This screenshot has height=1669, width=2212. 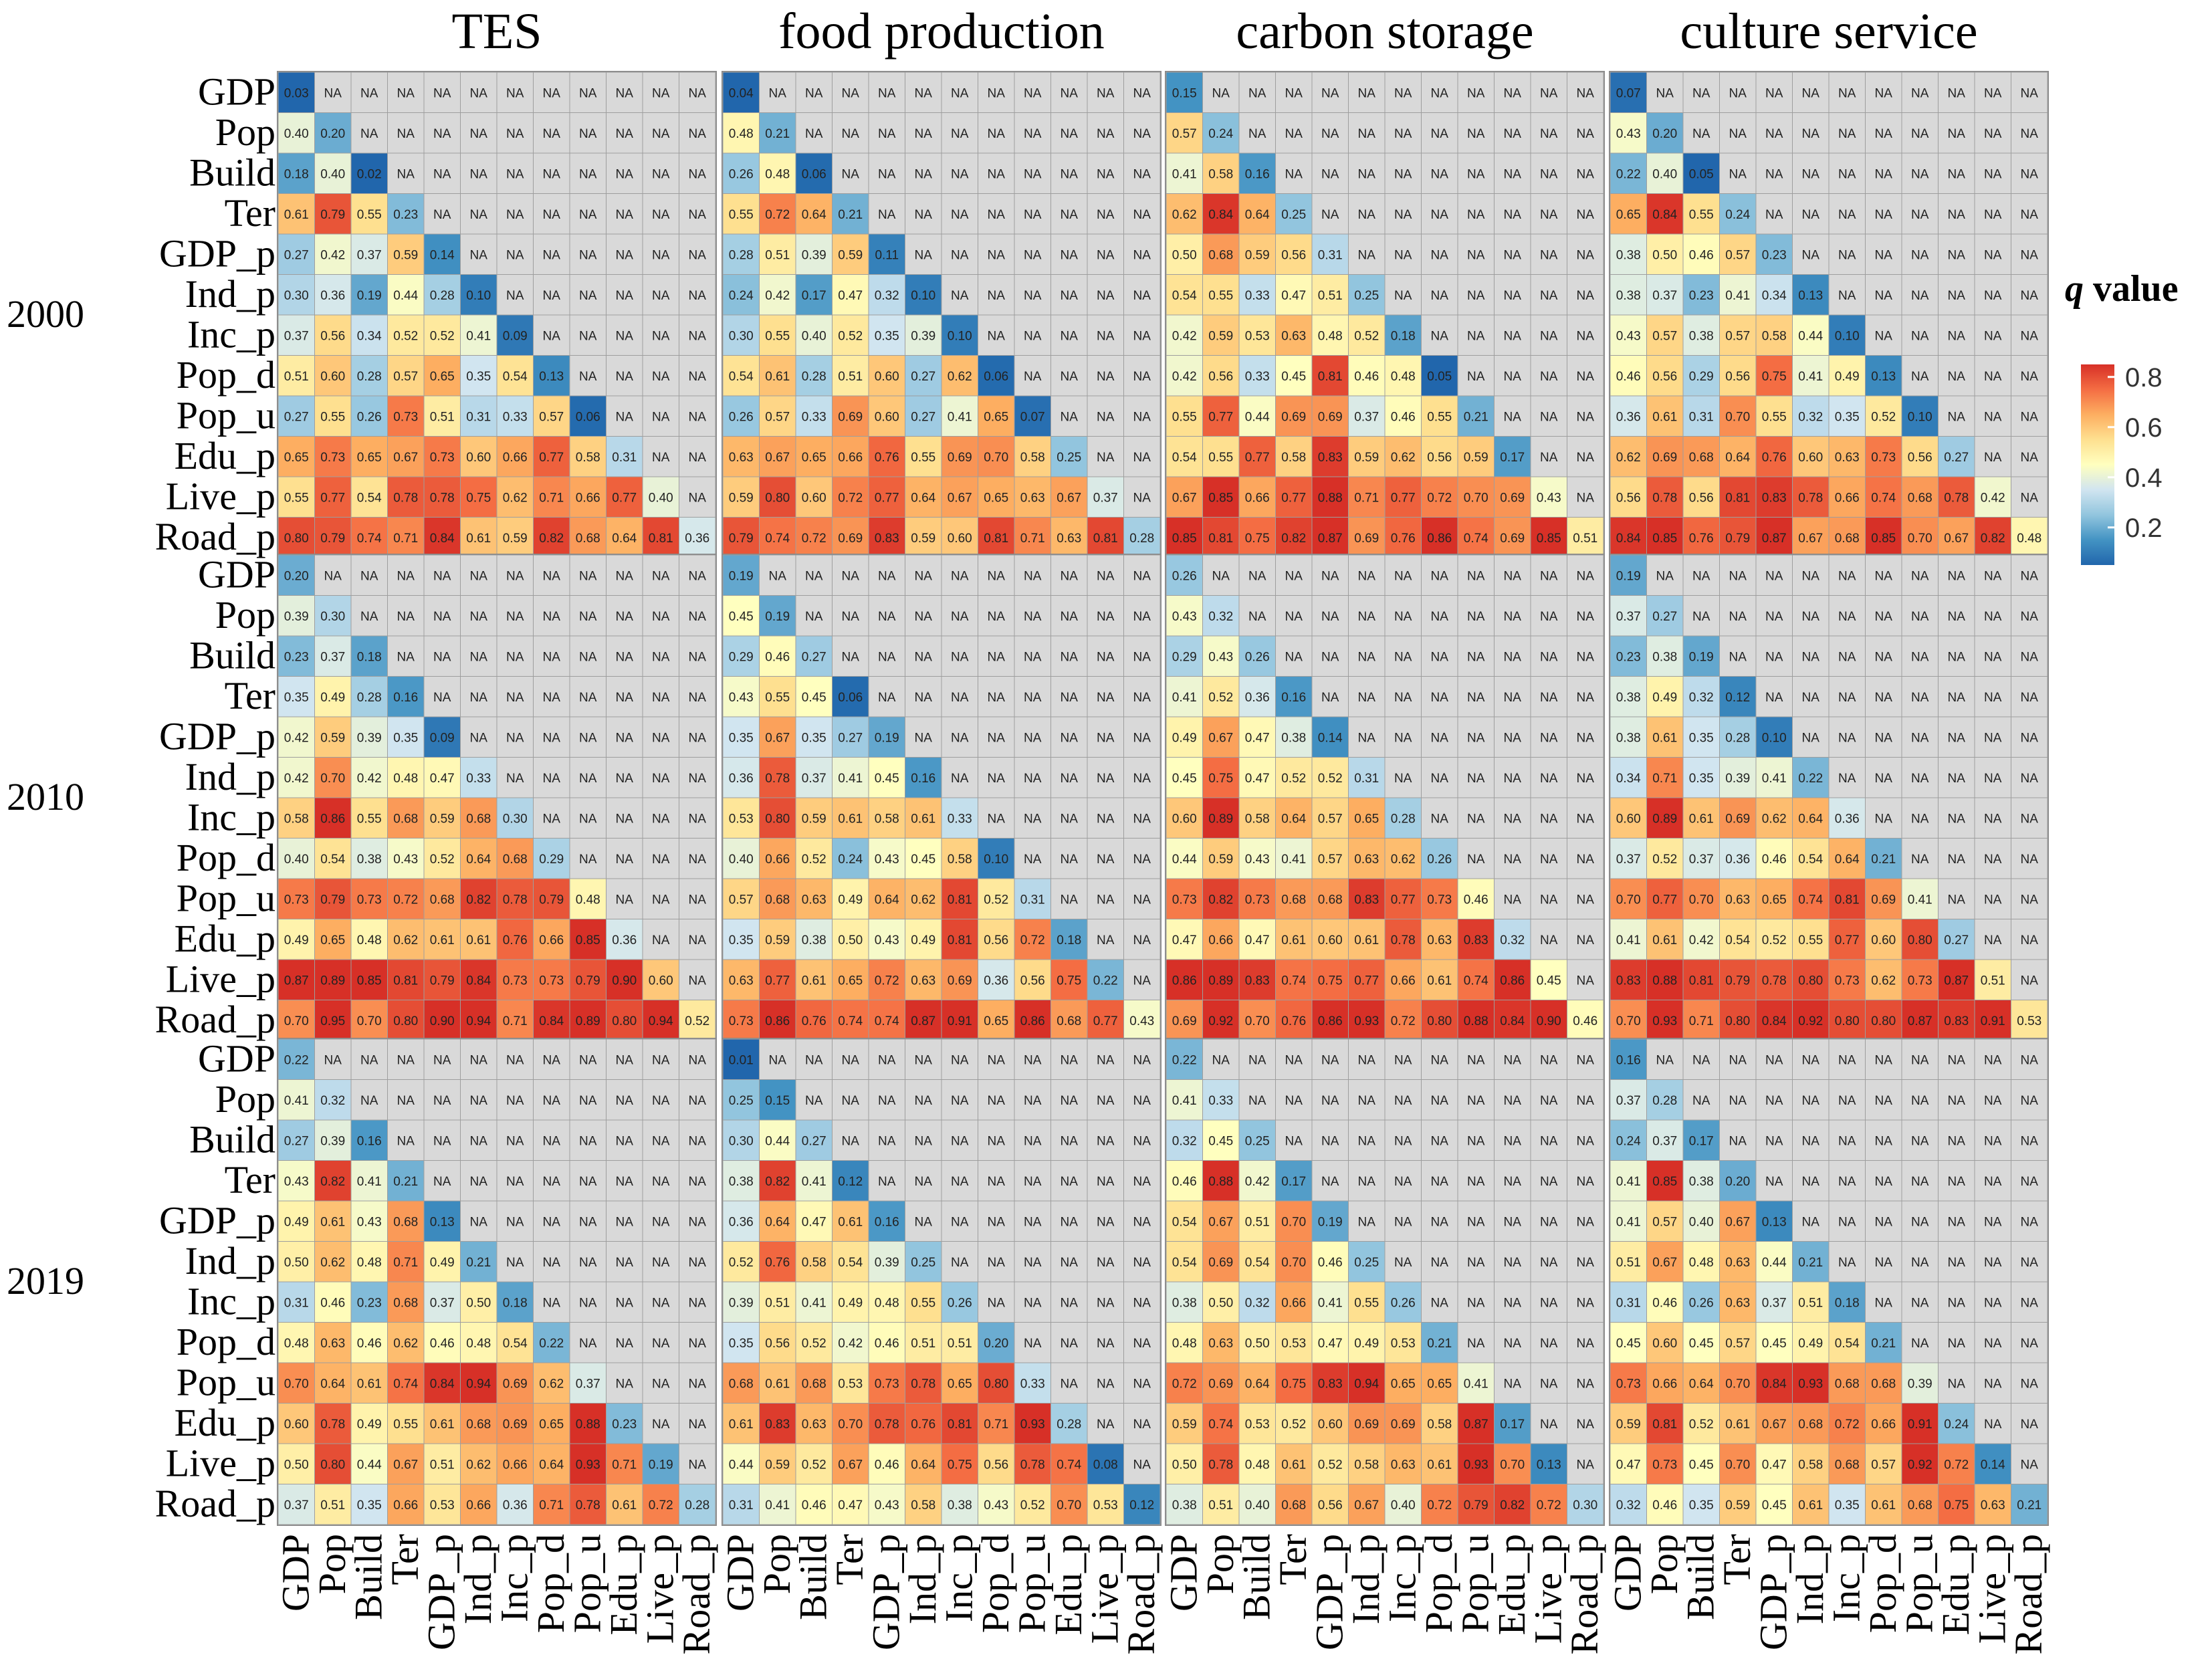 What do you see at coordinates (741, 1384) in the screenshot?
I see `cell-value-label: 0.68` at bounding box center [741, 1384].